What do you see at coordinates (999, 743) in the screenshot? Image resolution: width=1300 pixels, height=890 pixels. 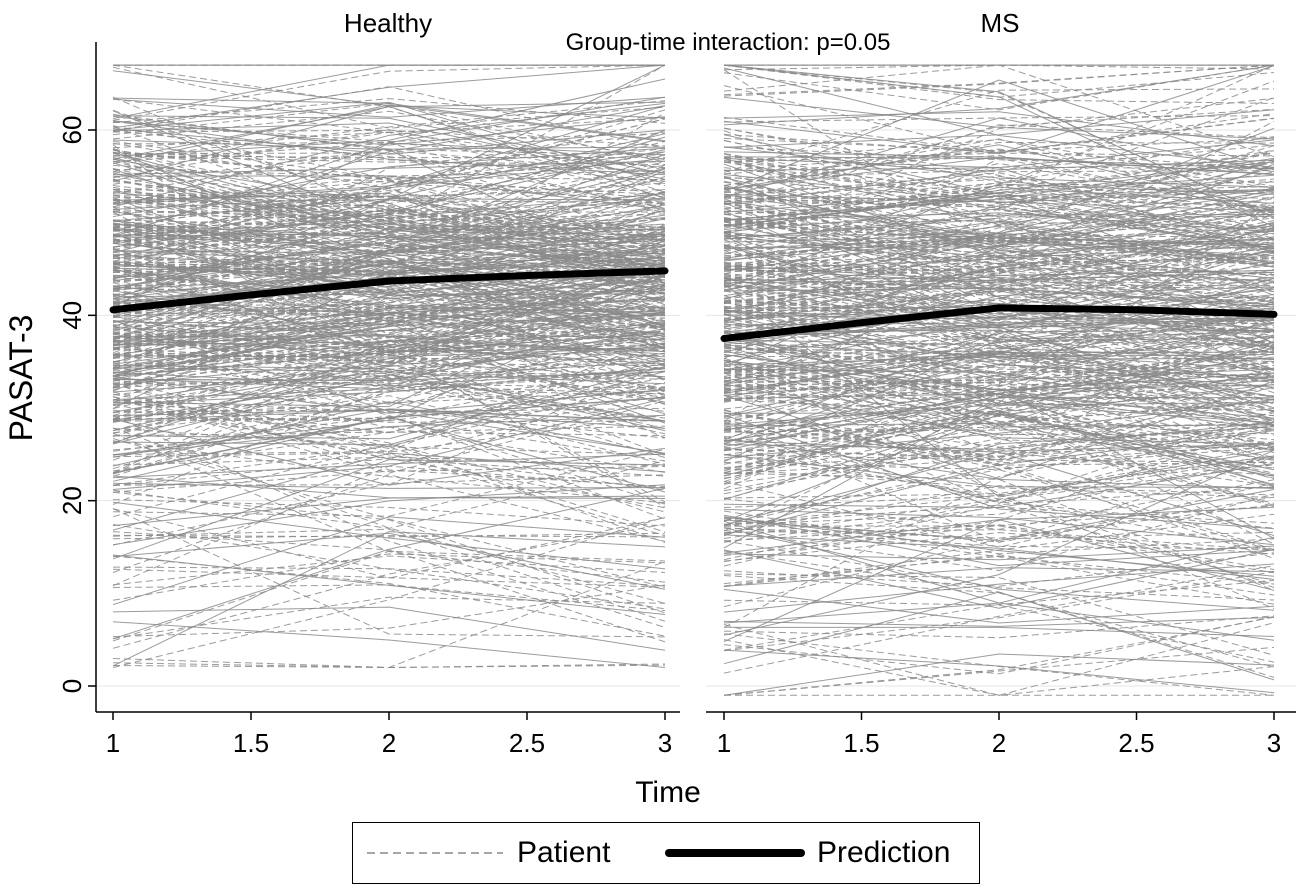 I see `x-tick-label: 2` at bounding box center [999, 743].